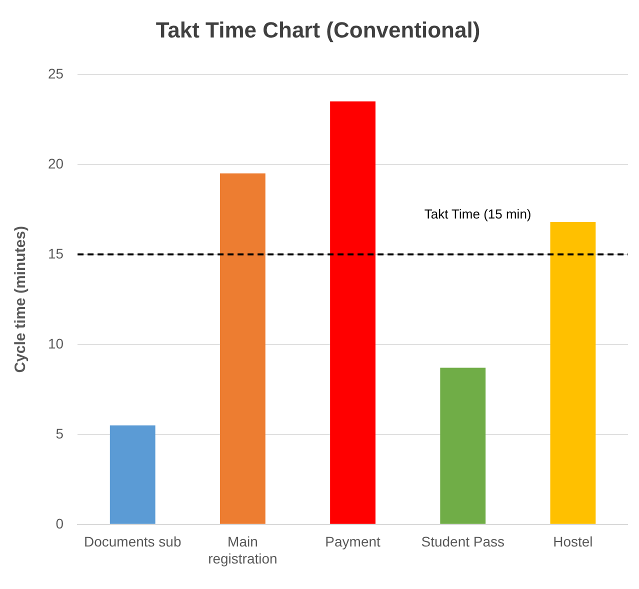 This screenshot has width=639, height=589. What do you see at coordinates (573, 542) in the screenshot?
I see `x-tick-label: Hostel` at bounding box center [573, 542].